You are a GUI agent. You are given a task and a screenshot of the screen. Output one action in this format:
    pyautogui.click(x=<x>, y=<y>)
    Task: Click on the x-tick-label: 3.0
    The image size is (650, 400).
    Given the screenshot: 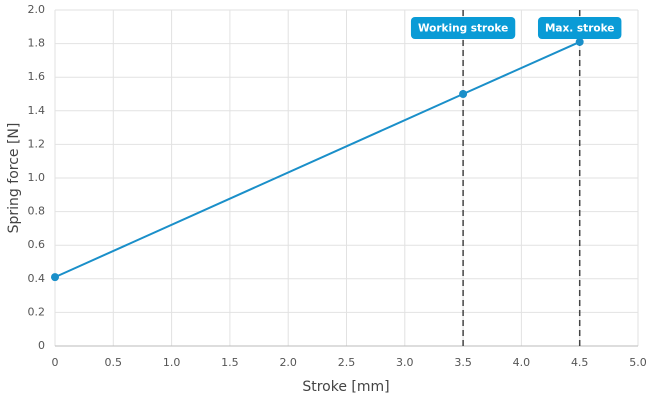 What is the action you would take?
    pyautogui.click(x=405, y=362)
    